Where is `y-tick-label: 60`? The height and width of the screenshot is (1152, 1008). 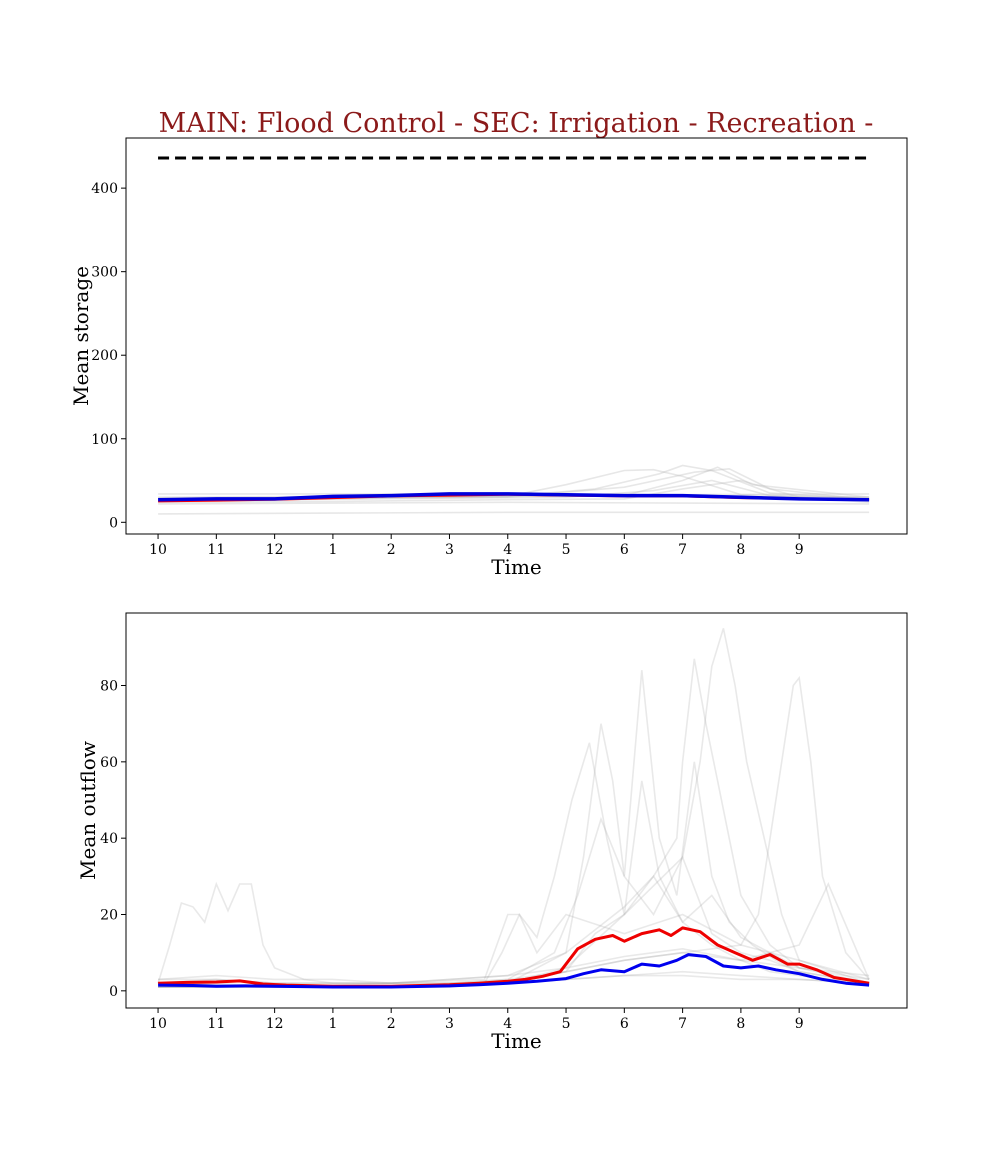
y-tick-label: 60 is located at coordinates (109, 763).